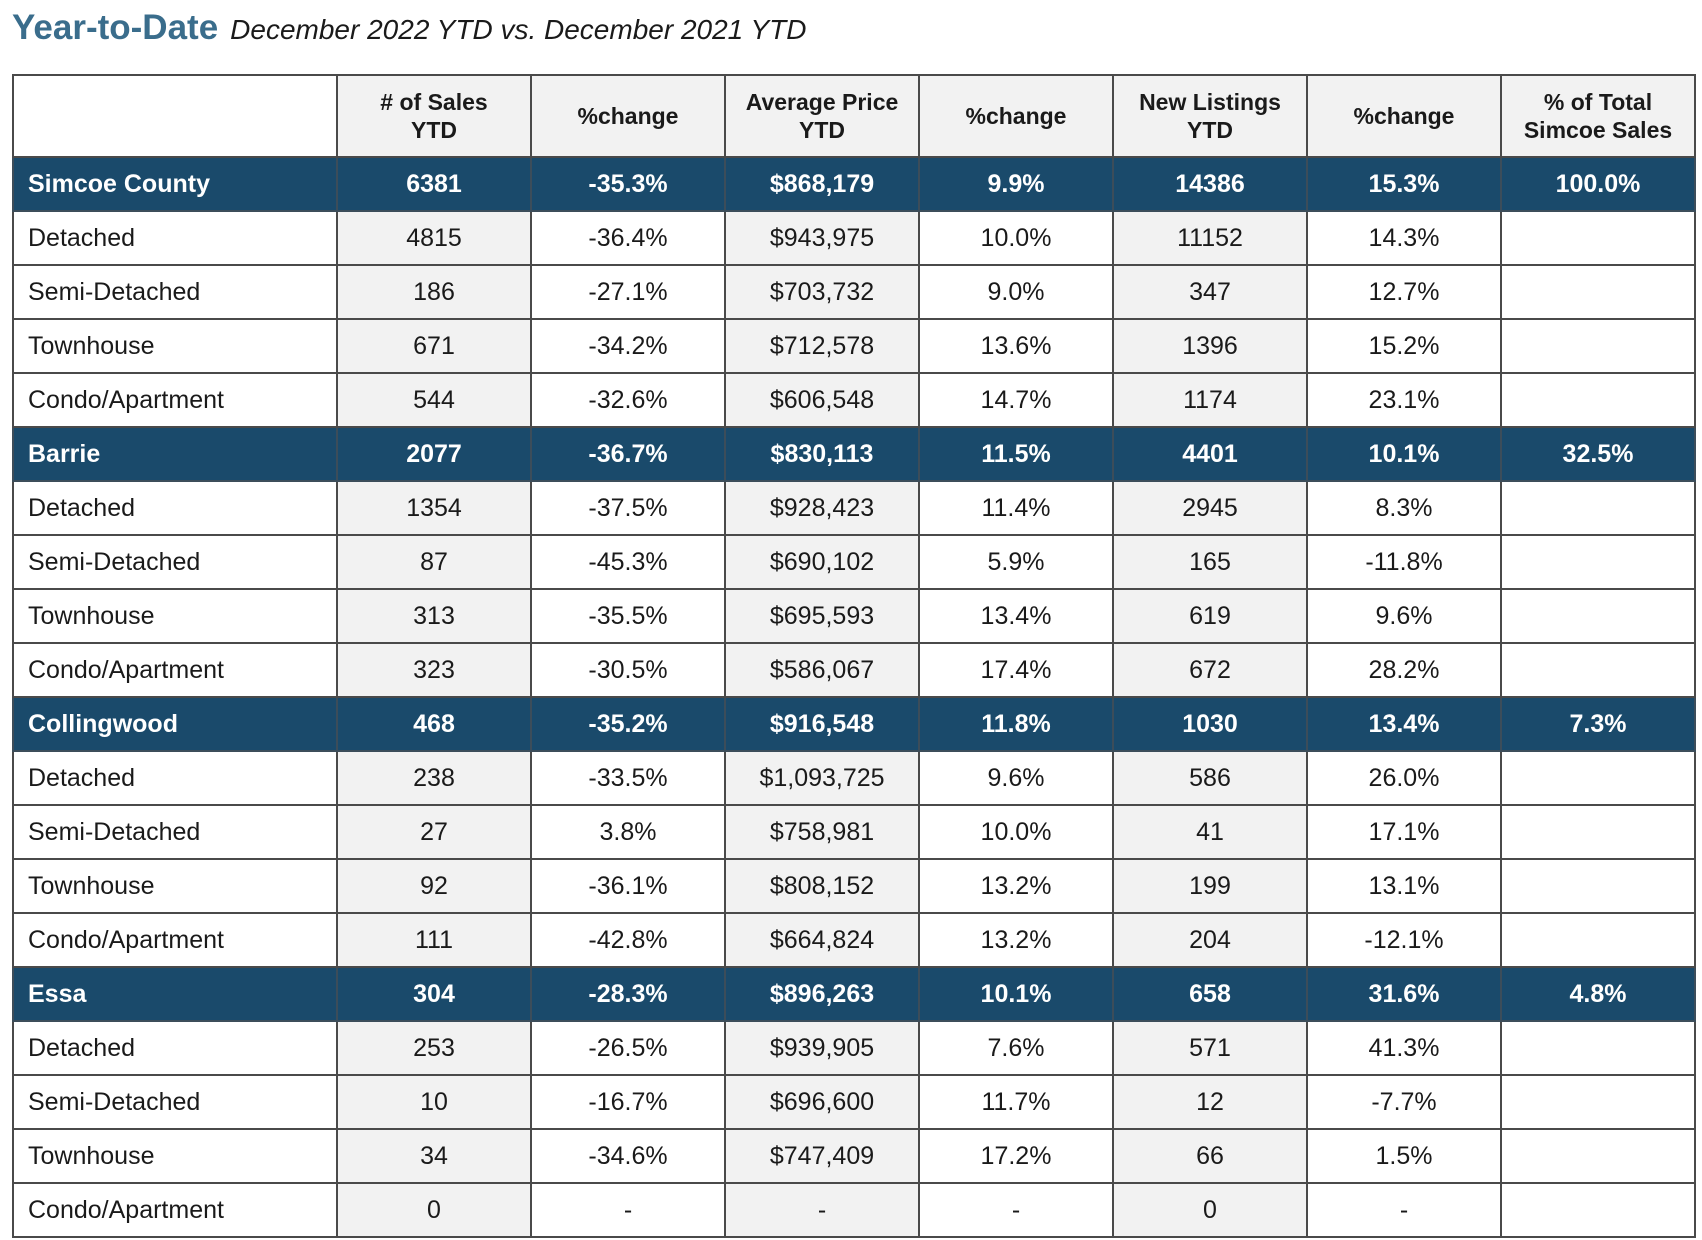 This screenshot has height=1240, width=1702. What do you see at coordinates (434, 292) in the screenshot?
I see `sales-cell: 186` at bounding box center [434, 292].